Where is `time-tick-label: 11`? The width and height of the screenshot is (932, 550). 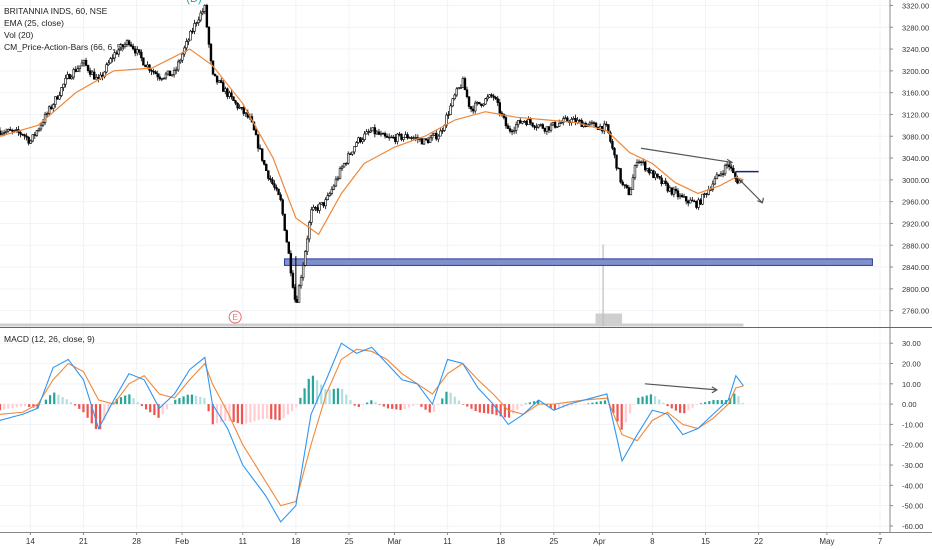 time-tick-label: 11 is located at coordinates (447, 541).